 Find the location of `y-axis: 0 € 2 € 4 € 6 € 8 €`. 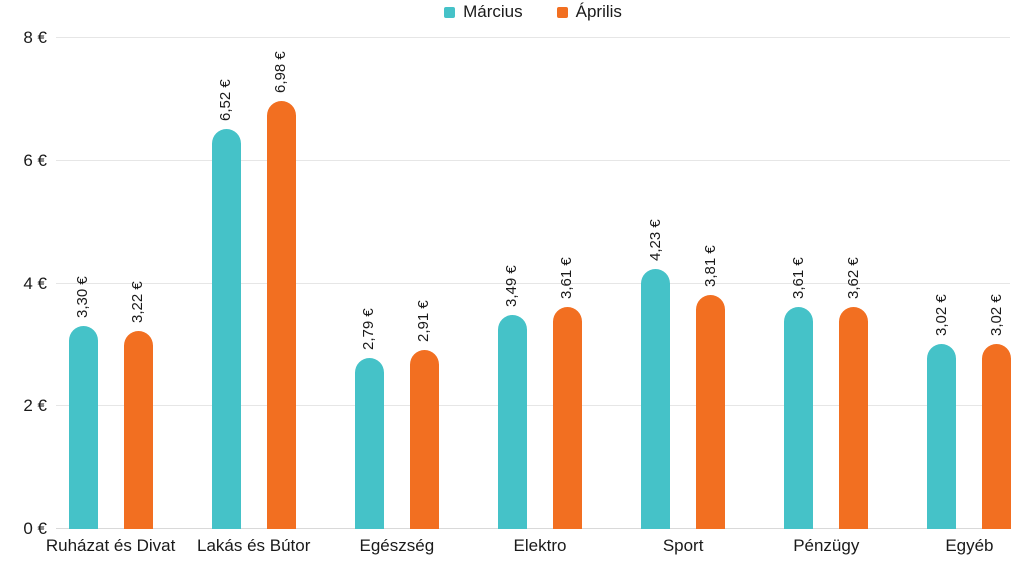

y-axis: 0 € 2 € 4 € 6 € 8 € is located at coordinates (23, 283).